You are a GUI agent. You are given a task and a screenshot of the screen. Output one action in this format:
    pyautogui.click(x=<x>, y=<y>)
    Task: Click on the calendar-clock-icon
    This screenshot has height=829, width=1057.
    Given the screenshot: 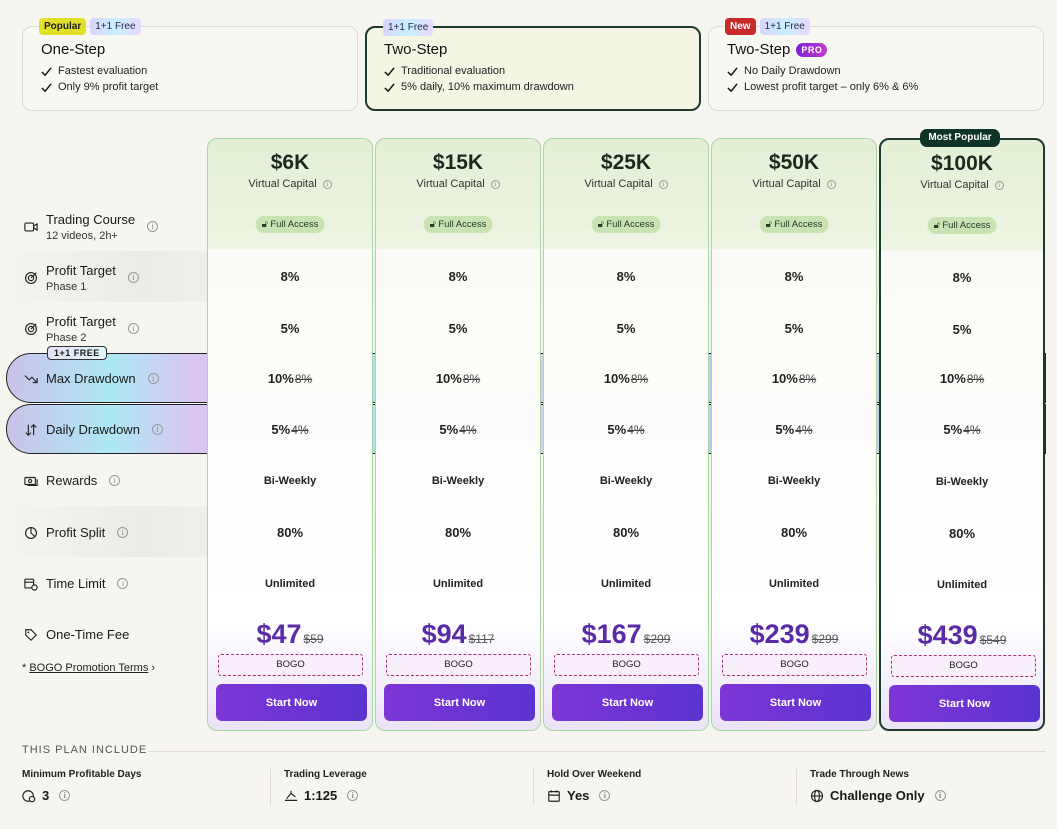 What is the action you would take?
    pyautogui.click(x=31, y=584)
    